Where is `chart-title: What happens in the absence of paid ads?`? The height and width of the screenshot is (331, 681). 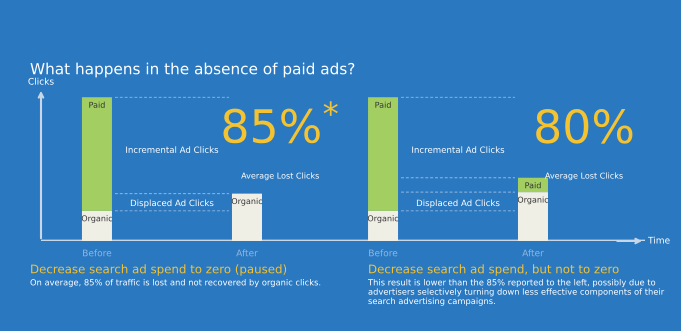
chart-title: What happens in the absence of paid ads? is located at coordinates (192, 70).